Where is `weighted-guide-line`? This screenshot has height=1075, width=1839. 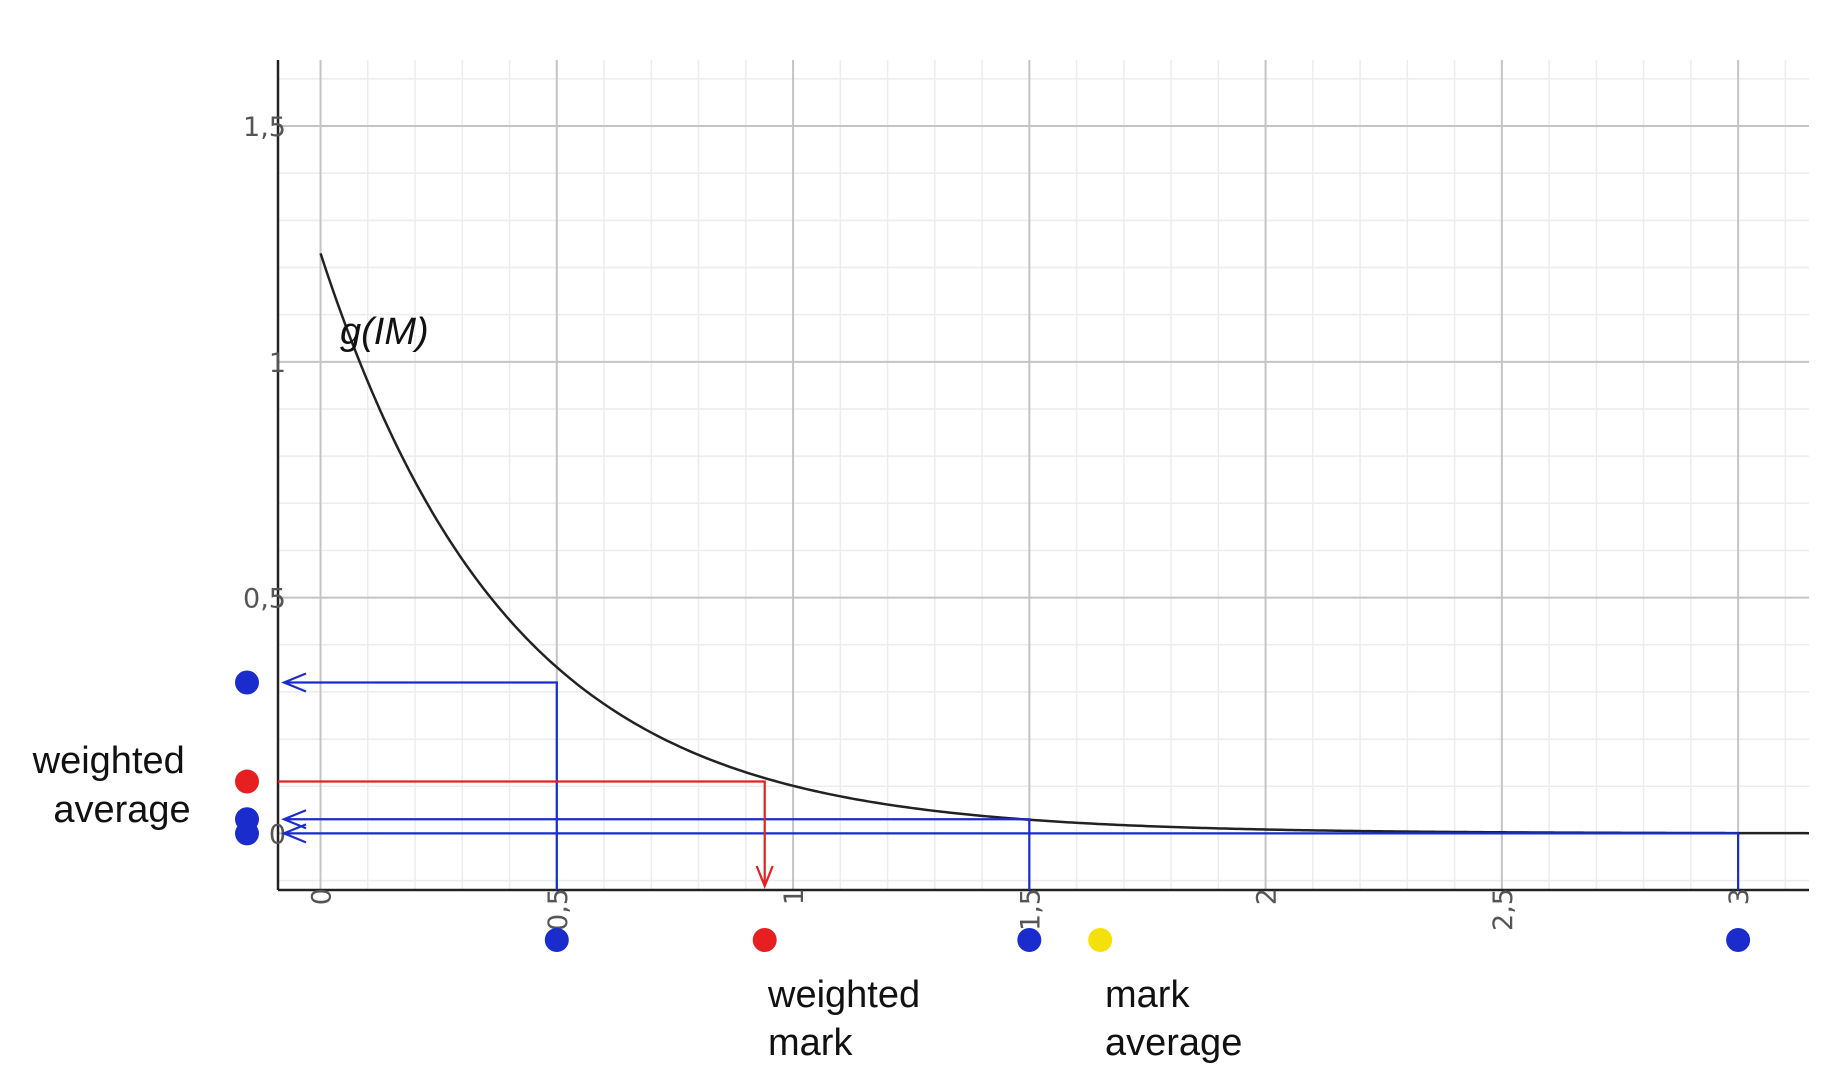 weighted-guide-line is located at coordinates (522, 833).